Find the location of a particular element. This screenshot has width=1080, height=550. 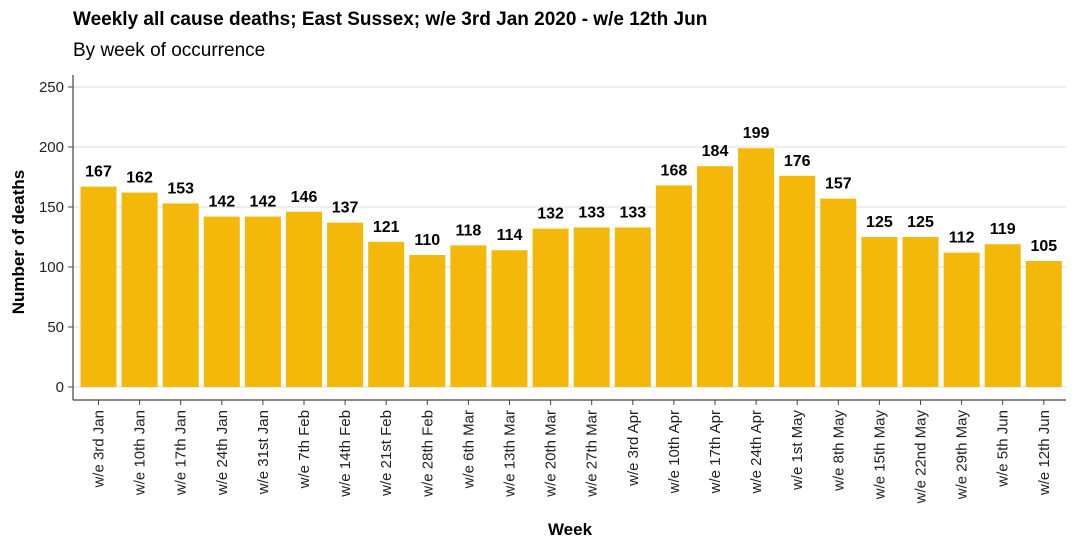

x-tick-label: w/e 8th May is located at coordinates (838, 451).